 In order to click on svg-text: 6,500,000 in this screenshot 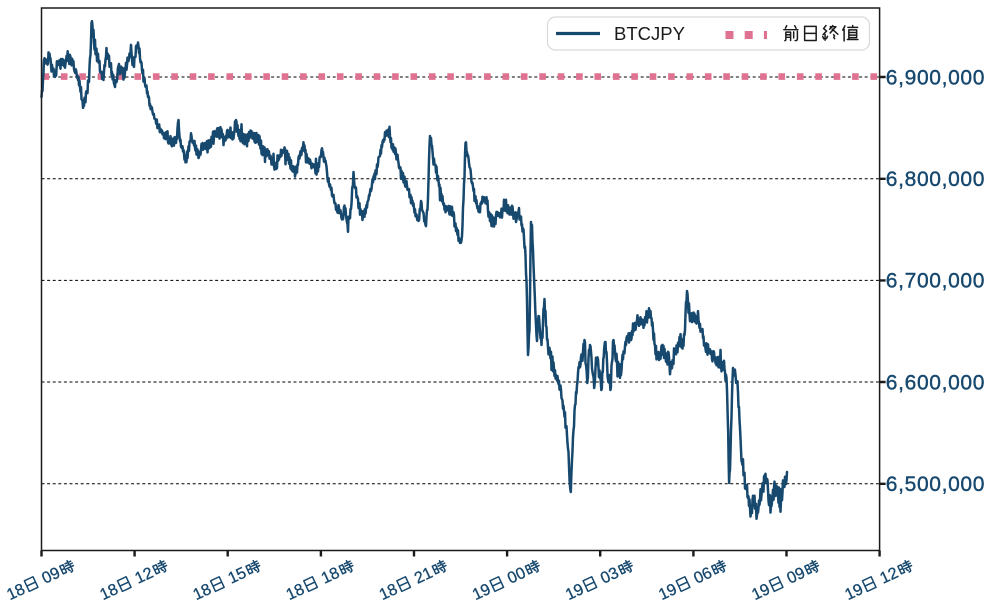, I will do `click(935, 484)`.